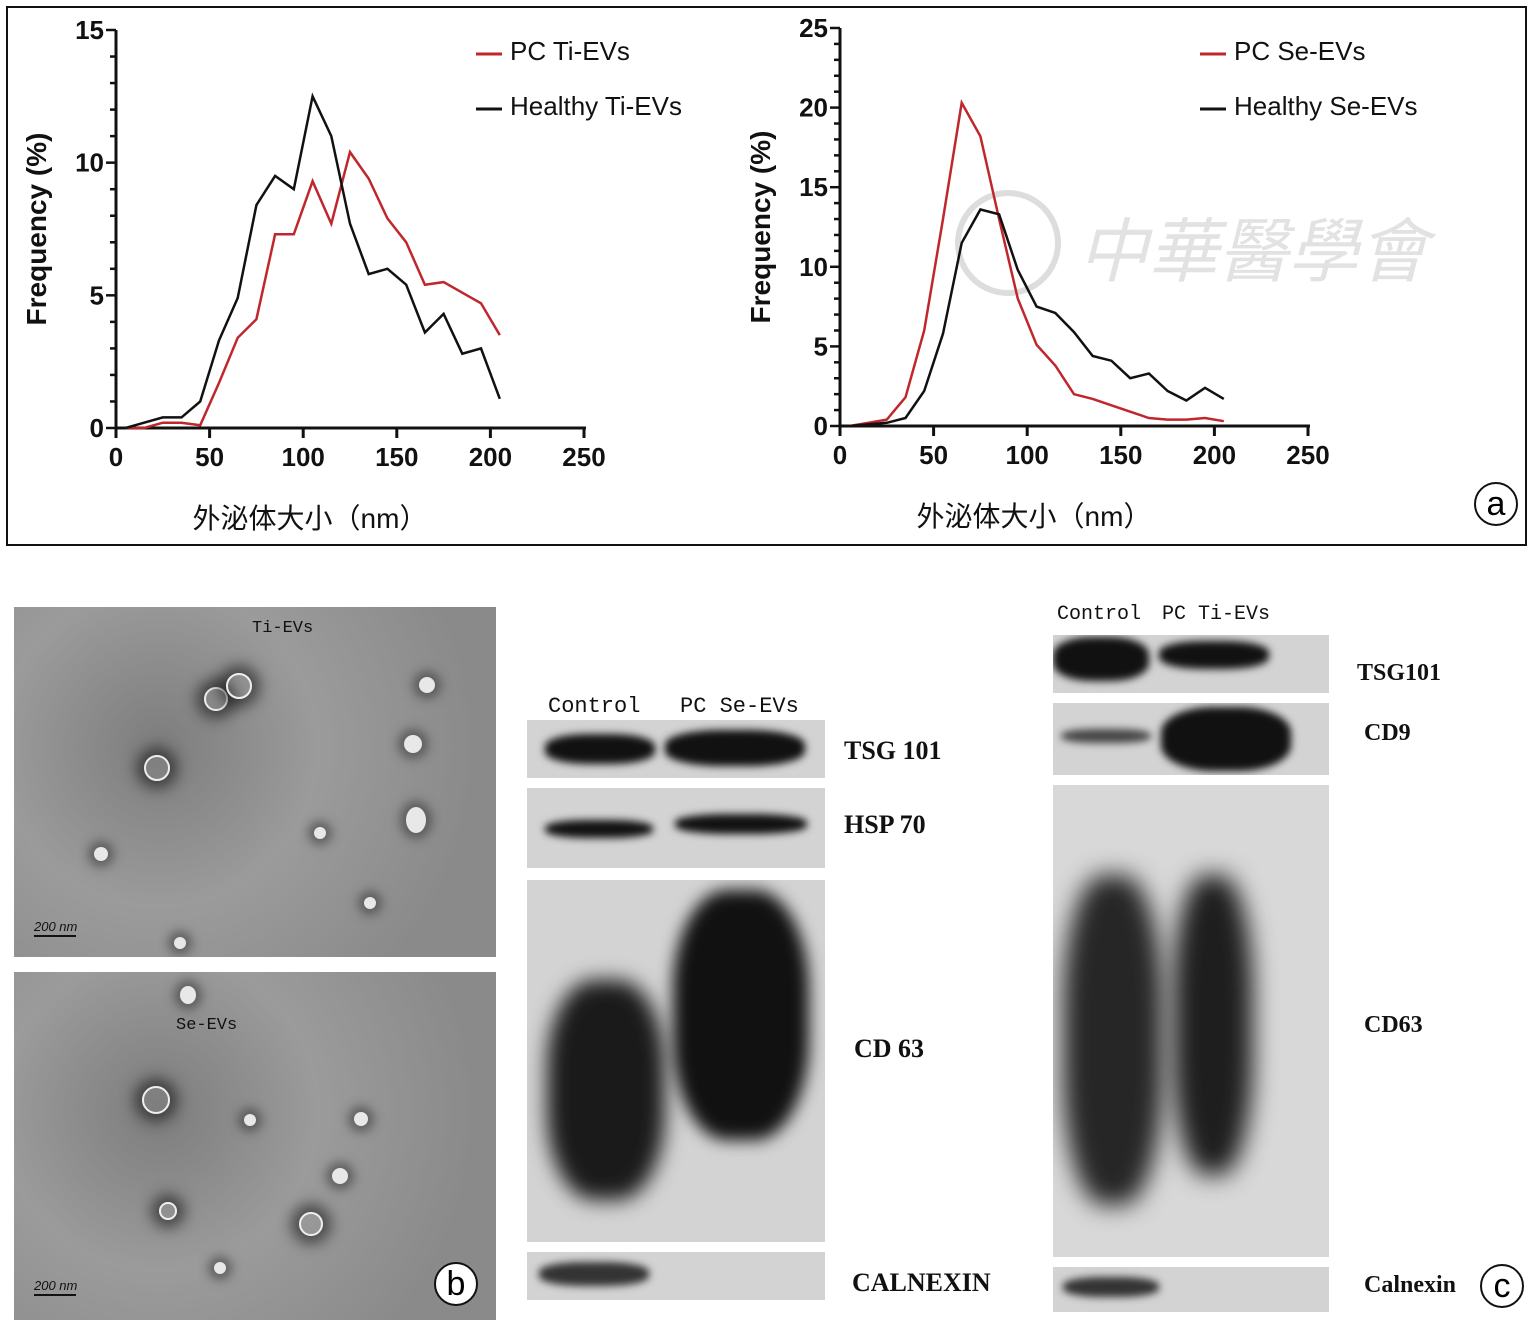 The image size is (1535, 1322). Describe the element at coordinates (1257, 252) in the screenshot. I see `watermark: 中華醫學會` at that location.